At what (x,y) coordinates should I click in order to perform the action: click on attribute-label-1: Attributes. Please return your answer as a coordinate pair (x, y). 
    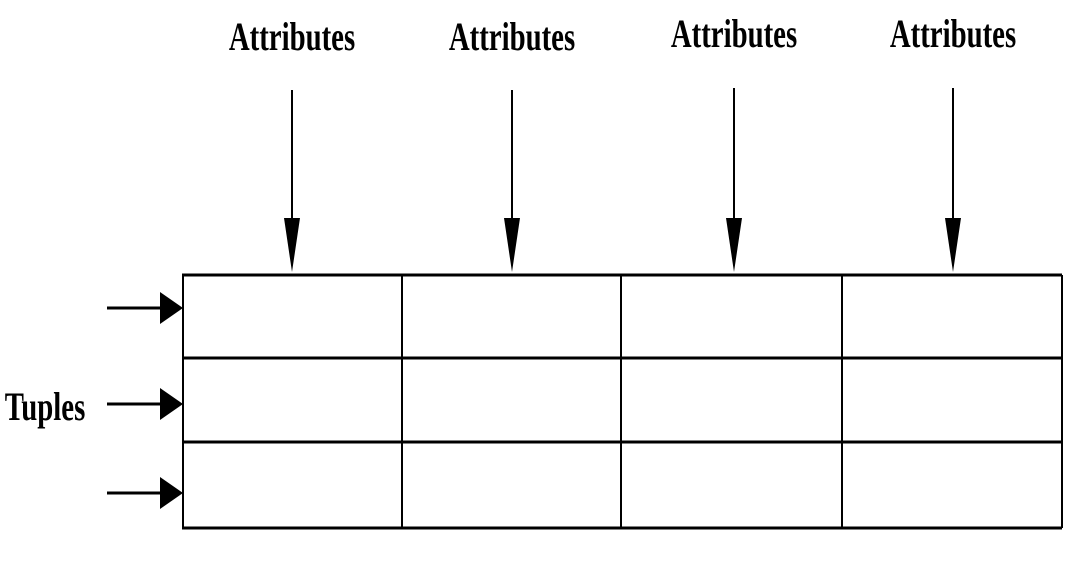
    Looking at the image, I should click on (292, 36).